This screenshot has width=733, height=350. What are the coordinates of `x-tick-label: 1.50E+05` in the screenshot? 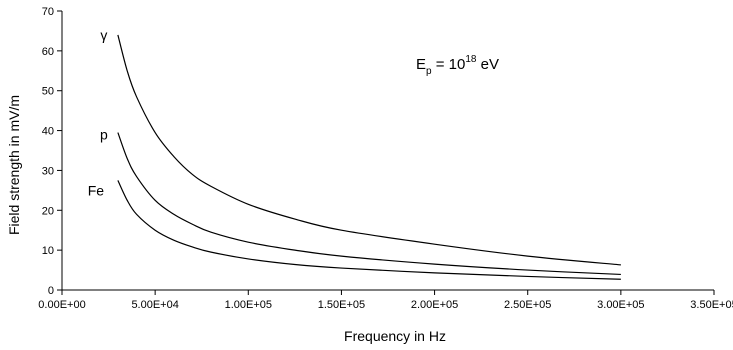 It's located at (341, 305).